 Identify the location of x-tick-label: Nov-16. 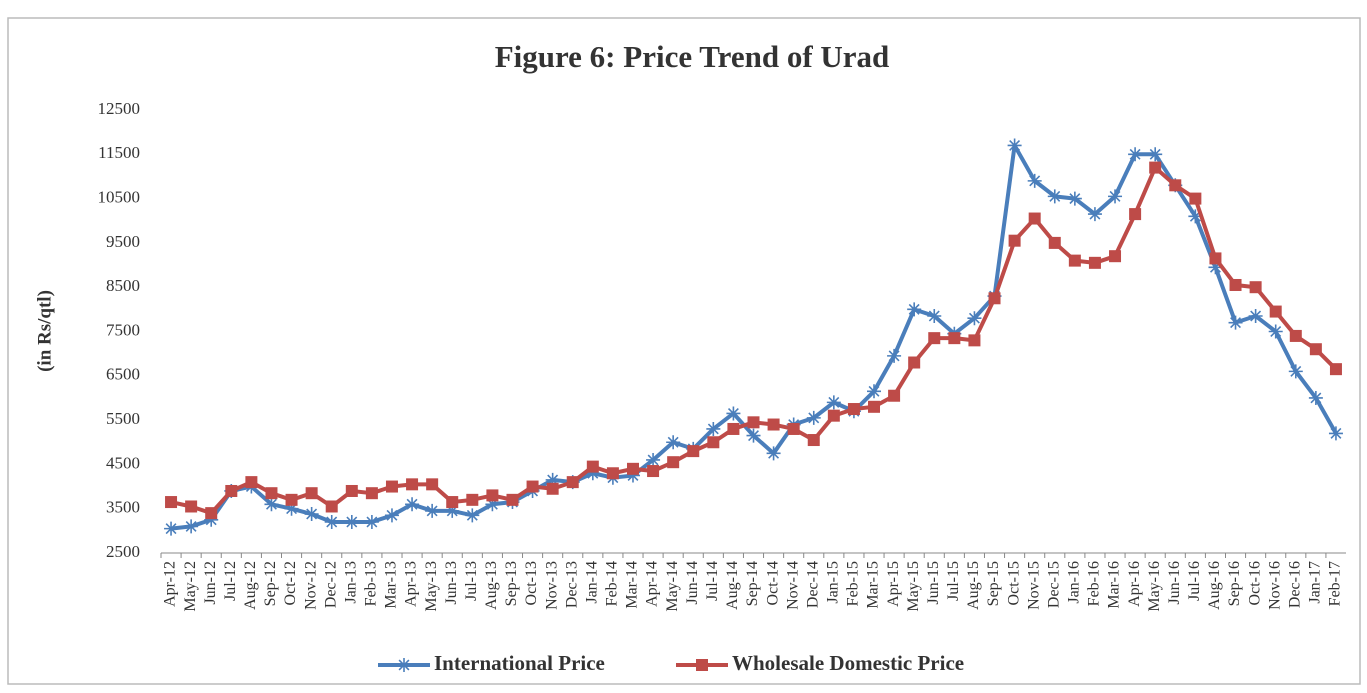
(1274, 585).